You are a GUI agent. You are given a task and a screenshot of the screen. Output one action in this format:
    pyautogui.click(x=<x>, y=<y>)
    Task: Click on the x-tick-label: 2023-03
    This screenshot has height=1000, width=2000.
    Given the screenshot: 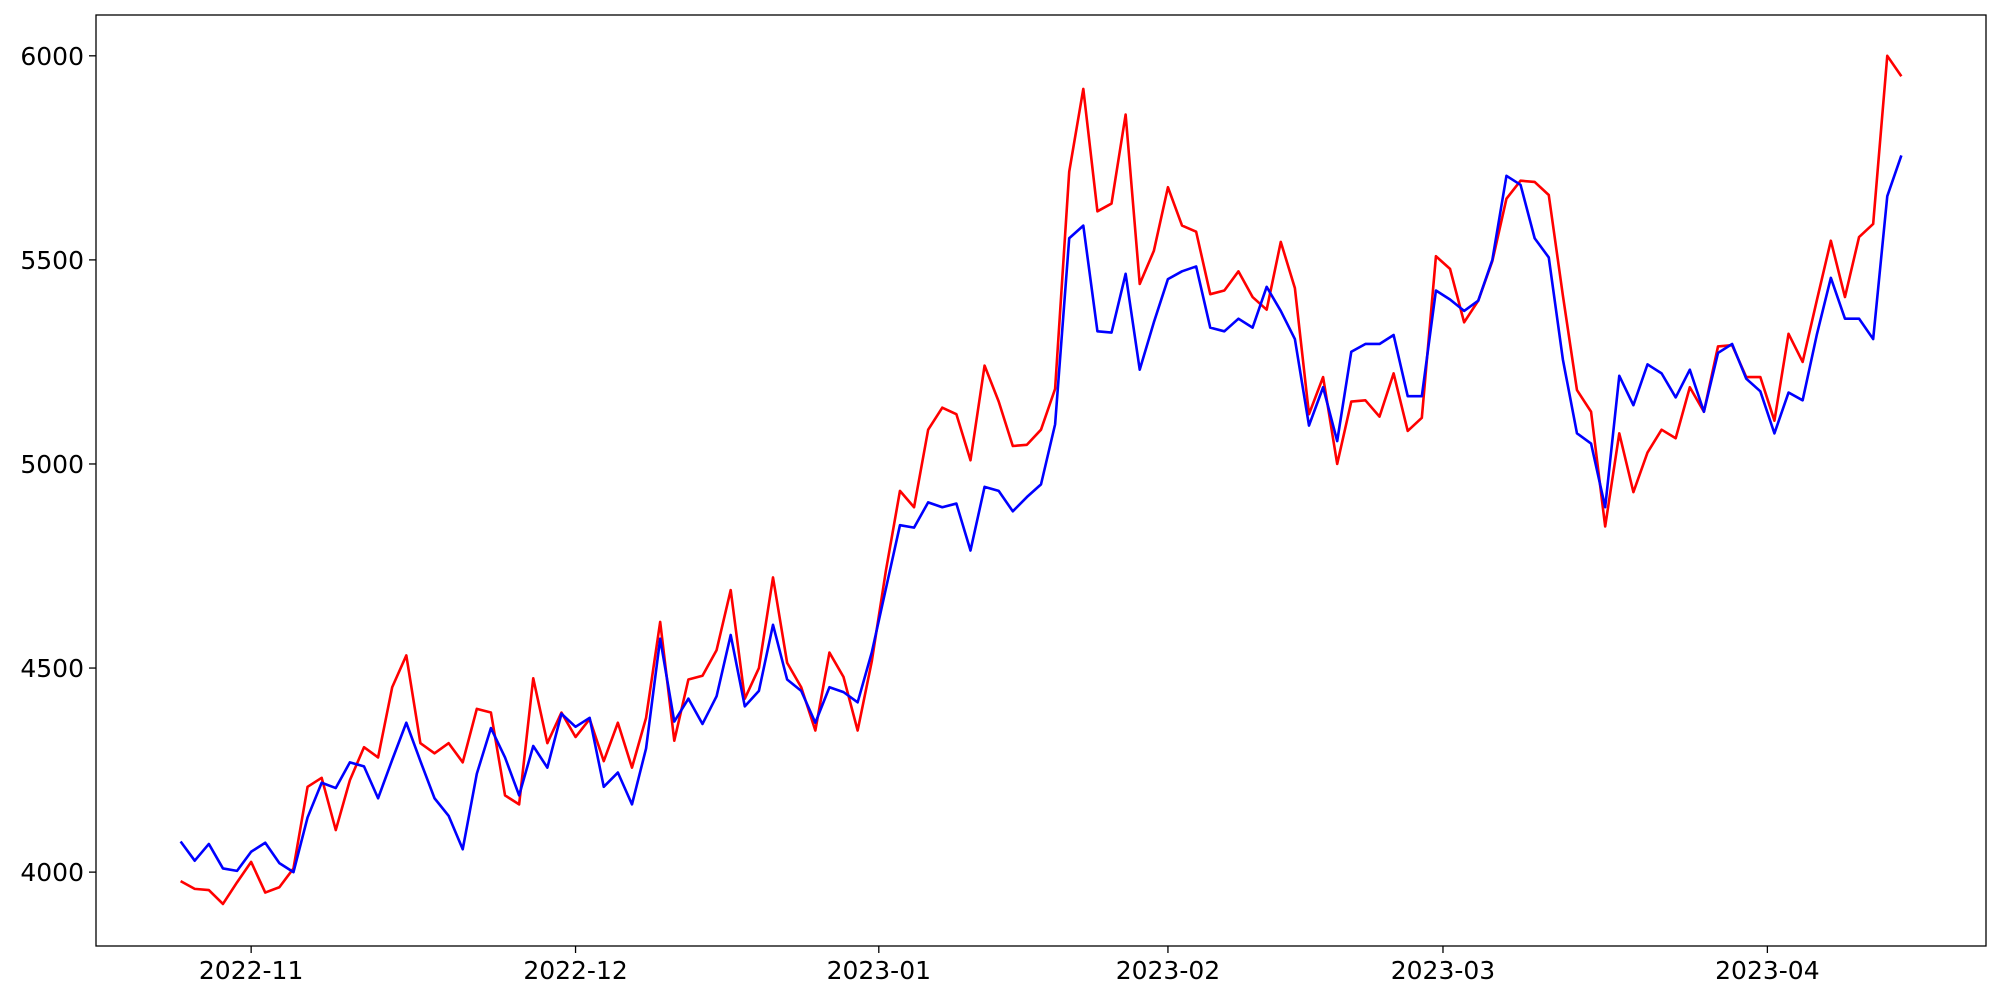 What is the action you would take?
    pyautogui.click(x=1443, y=970)
    